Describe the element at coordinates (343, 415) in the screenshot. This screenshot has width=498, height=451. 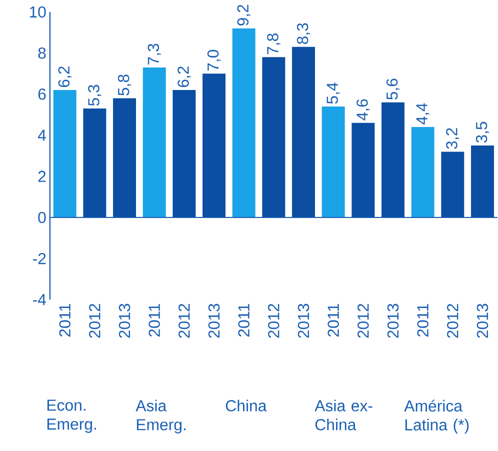
I see `text: Asia ex-China` at that location.